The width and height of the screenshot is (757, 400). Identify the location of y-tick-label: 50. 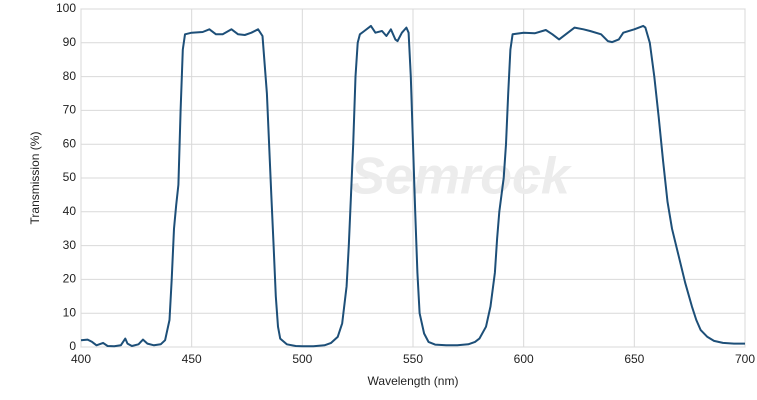
(70, 177).